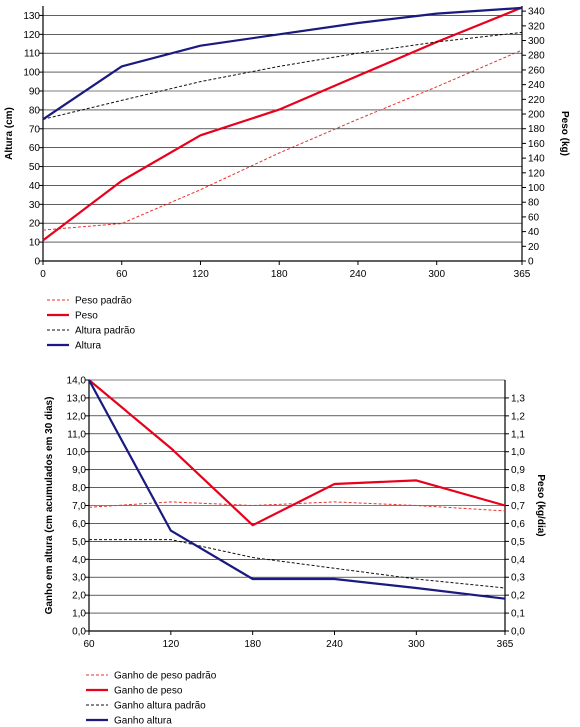  Describe the element at coordinates (79, 506) in the screenshot. I see `y-left-tick-label: 7,0` at that location.